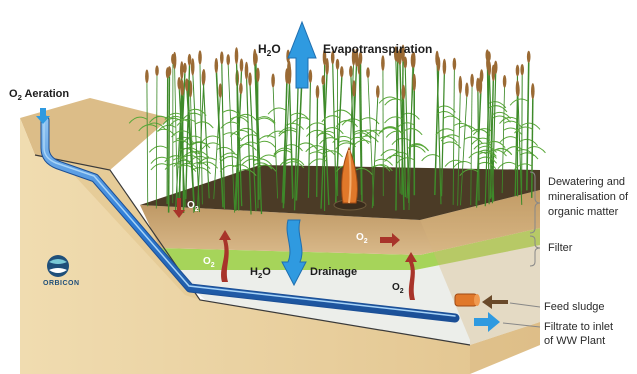 This screenshot has width=637, height=374. Describe the element at coordinates (350, 249) in the screenshot. I see `filter-layer` at that location.